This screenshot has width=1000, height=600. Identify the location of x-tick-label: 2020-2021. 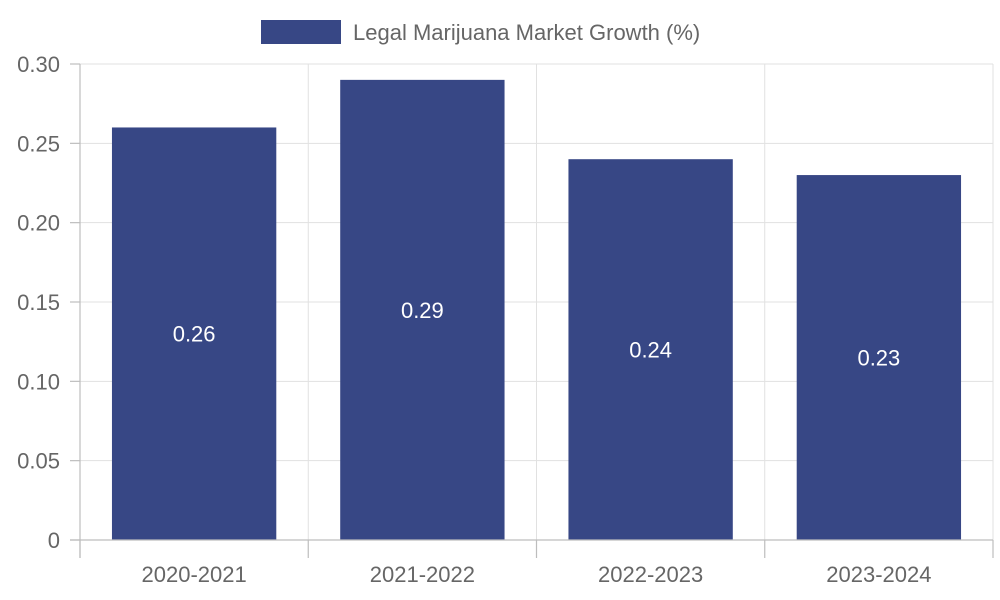
(194, 574).